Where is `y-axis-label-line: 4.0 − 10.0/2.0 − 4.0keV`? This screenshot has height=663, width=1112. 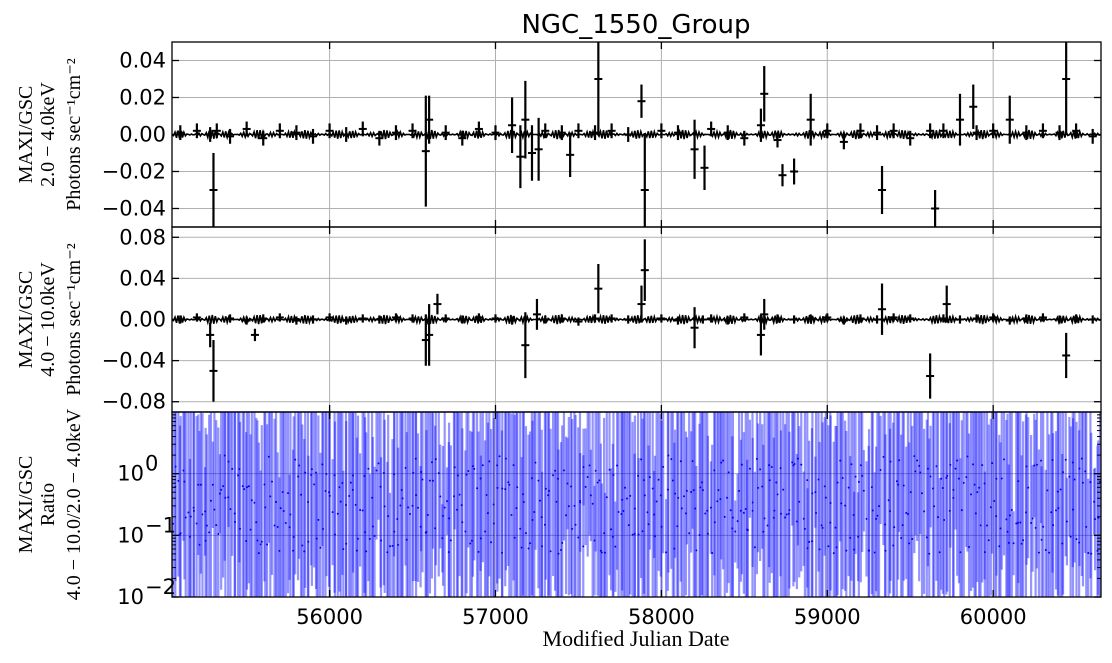
y-axis-label-line: 4.0 − 10.0/2.0 − 4.0keV is located at coordinates (74, 504).